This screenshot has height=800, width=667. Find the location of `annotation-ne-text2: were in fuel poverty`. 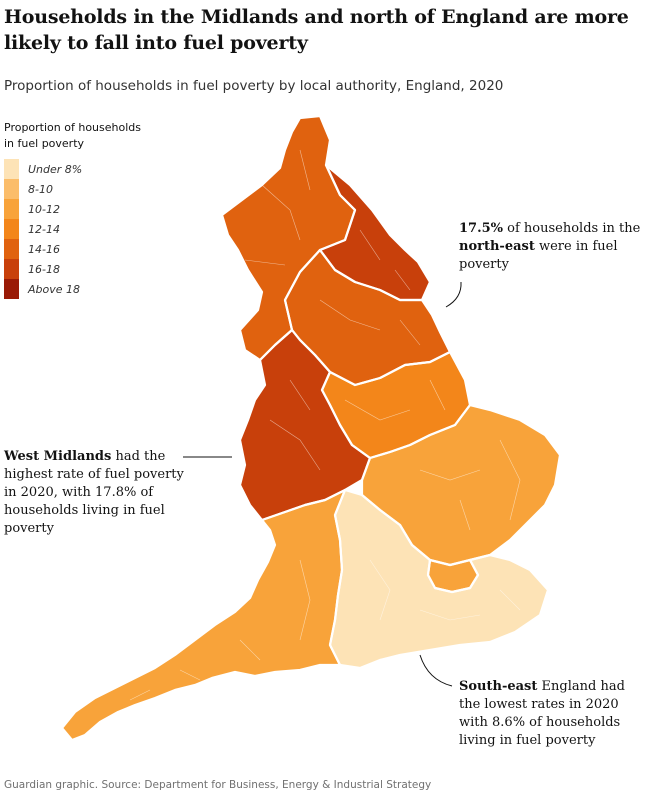

annotation-ne-text2: were in fuel poverty is located at coordinates (538, 255).